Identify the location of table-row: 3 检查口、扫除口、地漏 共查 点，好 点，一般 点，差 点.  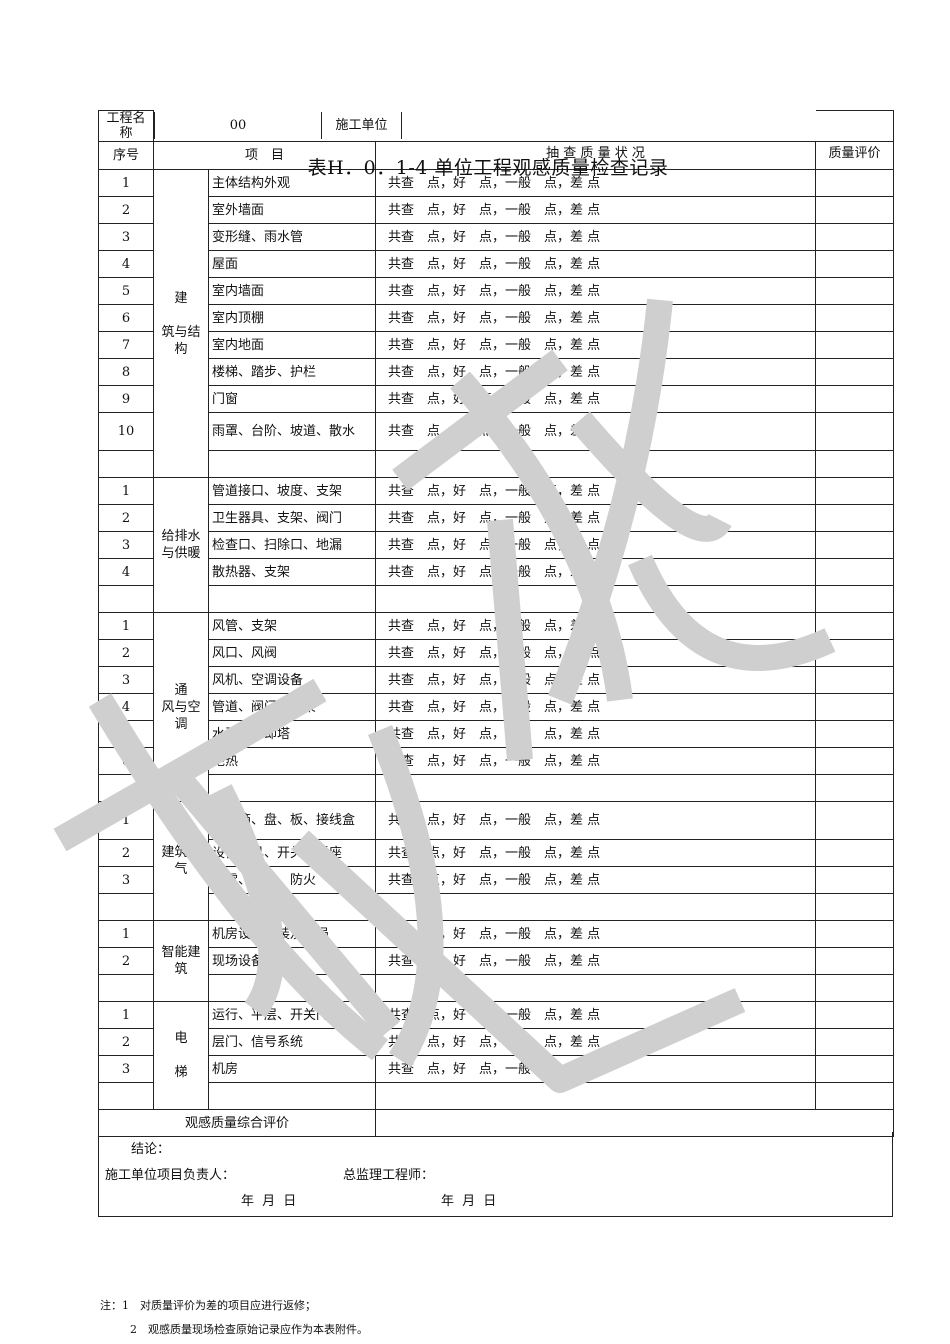
(496, 545).